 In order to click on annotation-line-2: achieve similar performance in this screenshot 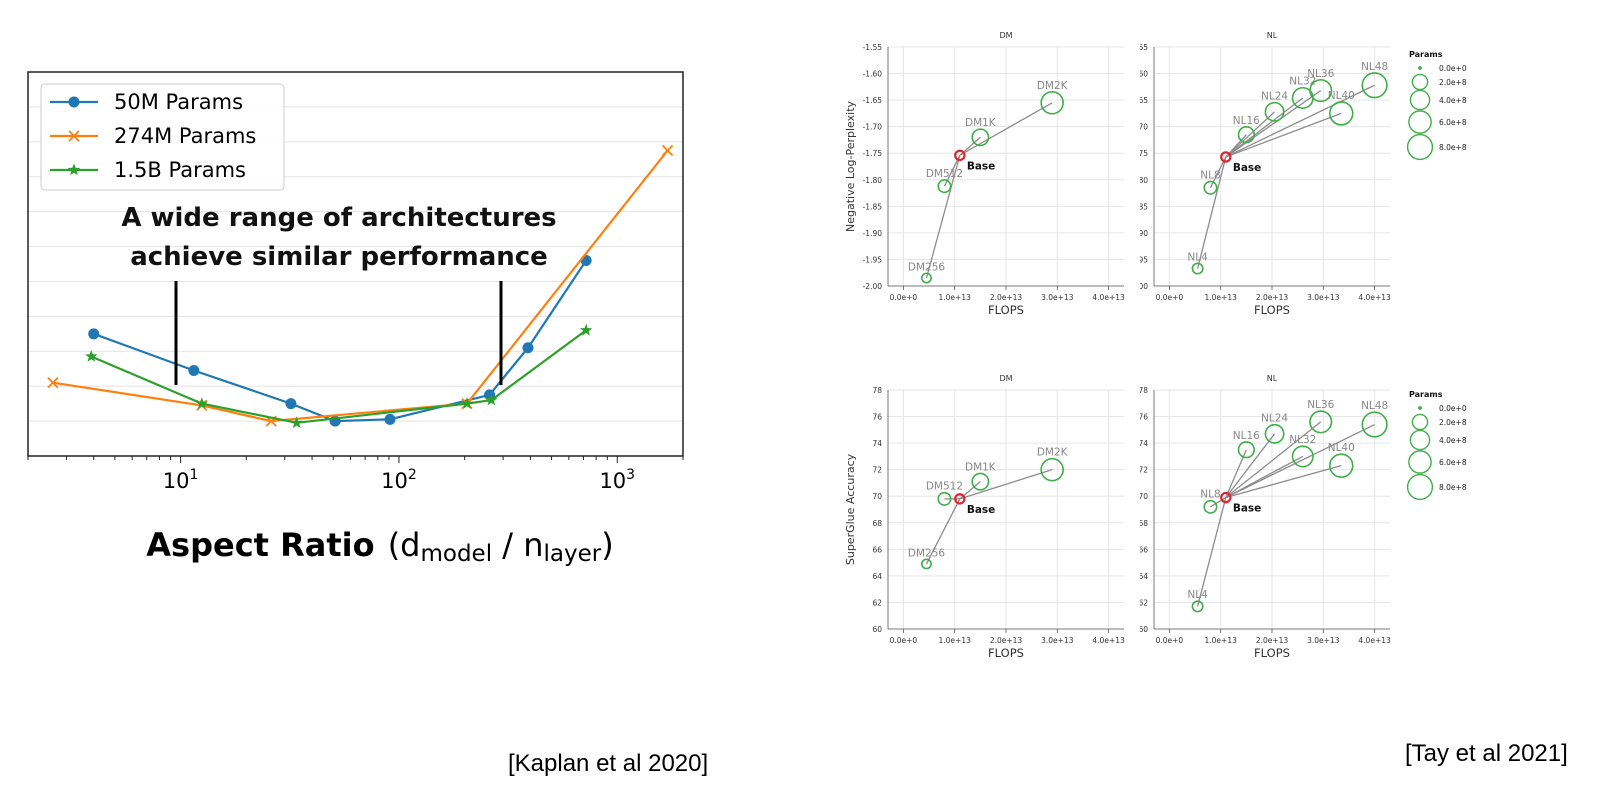, I will do `click(339, 257)`.